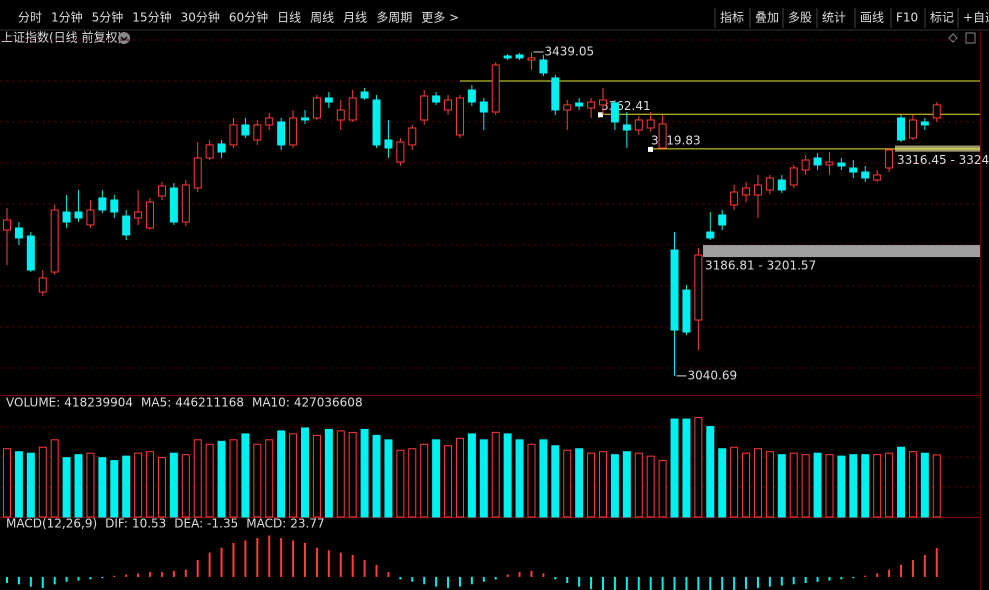 Image resolution: width=989 pixels, height=590 pixels. I want to click on indicator-name: MA10:, so click(271, 403).